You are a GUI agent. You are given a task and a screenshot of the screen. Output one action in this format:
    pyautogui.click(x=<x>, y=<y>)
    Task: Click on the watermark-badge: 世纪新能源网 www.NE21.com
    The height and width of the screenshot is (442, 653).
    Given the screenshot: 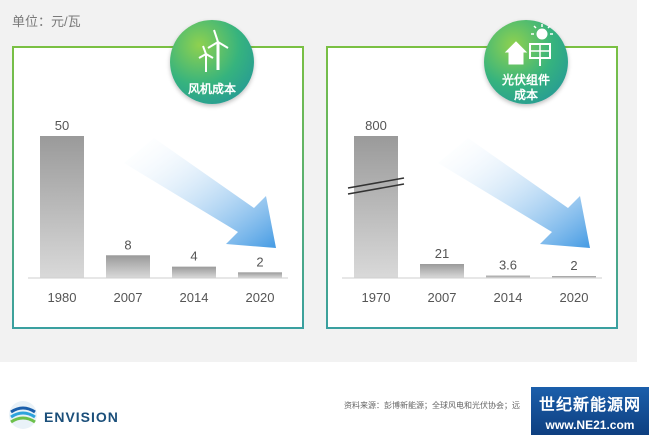 What is the action you would take?
    pyautogui.click(x=590, y=411)
    